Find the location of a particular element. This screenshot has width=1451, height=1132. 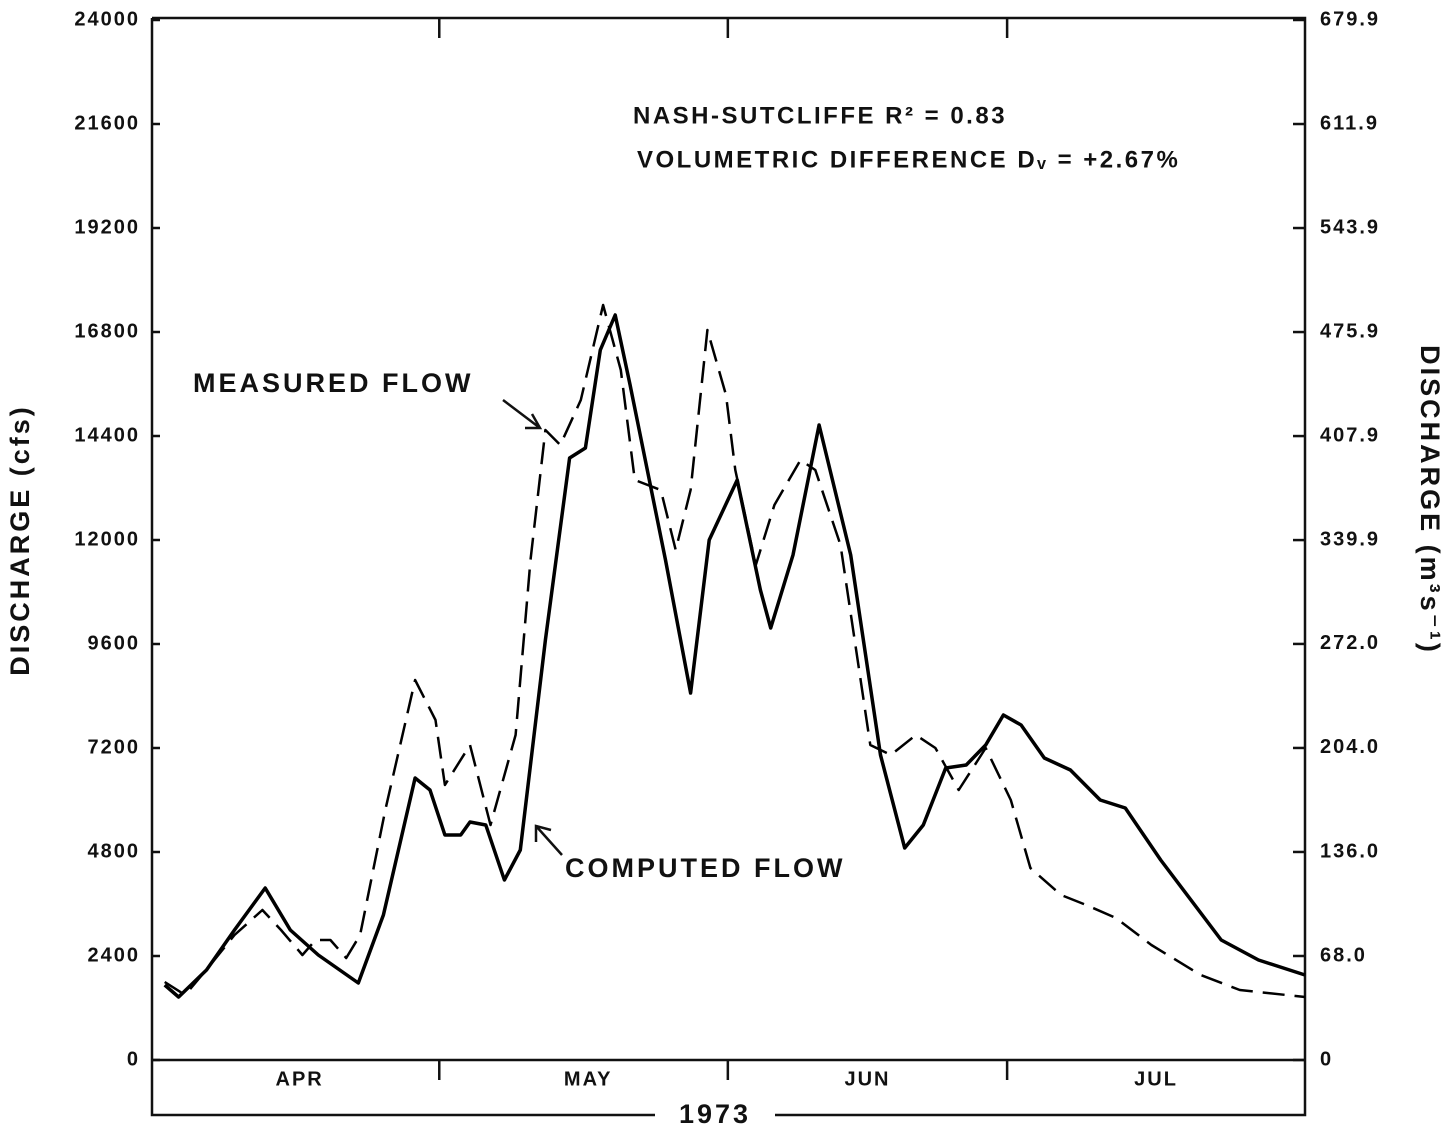

y2-tick-label: 272.0 is located at coordinates (1350, 643).